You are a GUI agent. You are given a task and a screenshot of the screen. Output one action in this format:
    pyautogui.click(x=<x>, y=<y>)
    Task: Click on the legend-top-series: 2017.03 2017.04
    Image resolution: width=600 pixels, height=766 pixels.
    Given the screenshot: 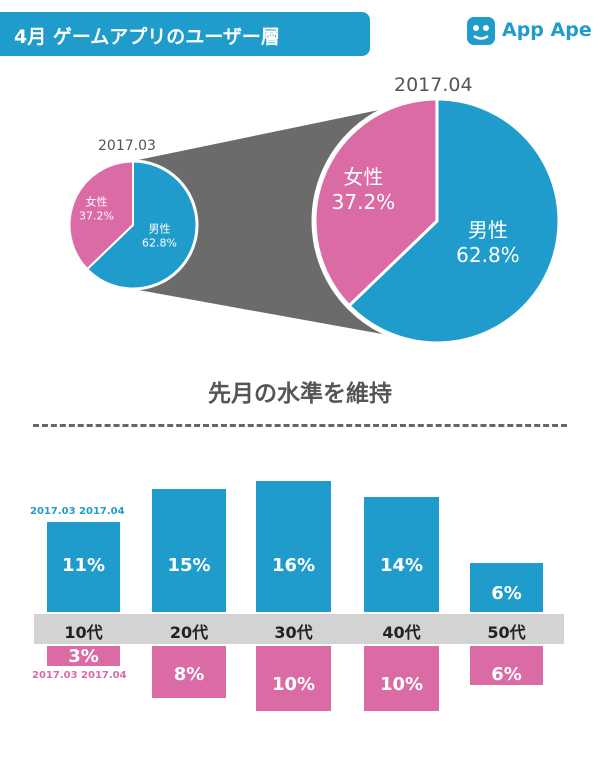 What is the action you would take?
    pyautogui.click(x=77, y=511)
    